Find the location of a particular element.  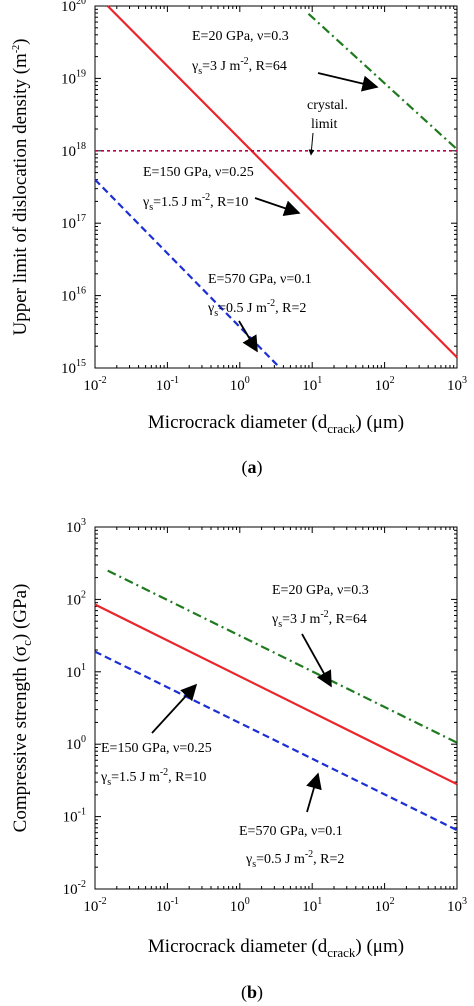

y-tick-label: 10¹⁹ is located at coordinates (73, 77).